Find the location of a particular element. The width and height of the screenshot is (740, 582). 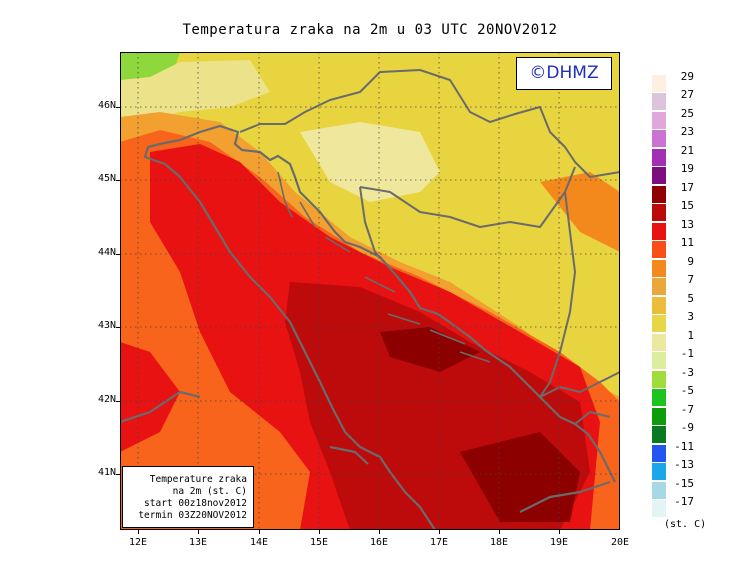

border-north is located at coordinates (429, 123).